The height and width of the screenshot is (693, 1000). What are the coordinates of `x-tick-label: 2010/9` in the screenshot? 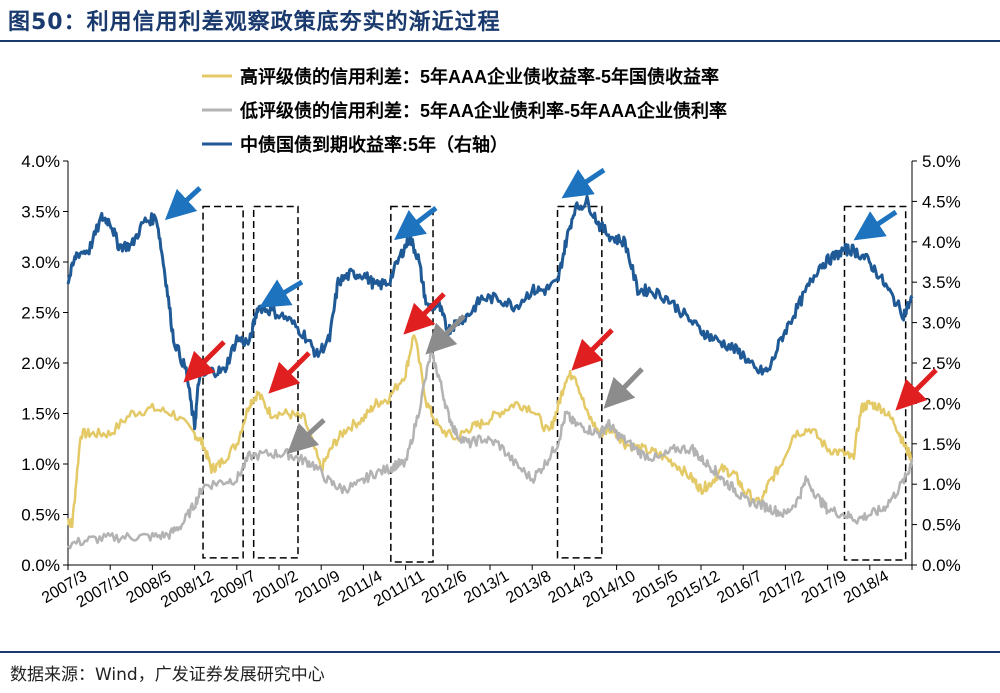 It's located at (317, 587).